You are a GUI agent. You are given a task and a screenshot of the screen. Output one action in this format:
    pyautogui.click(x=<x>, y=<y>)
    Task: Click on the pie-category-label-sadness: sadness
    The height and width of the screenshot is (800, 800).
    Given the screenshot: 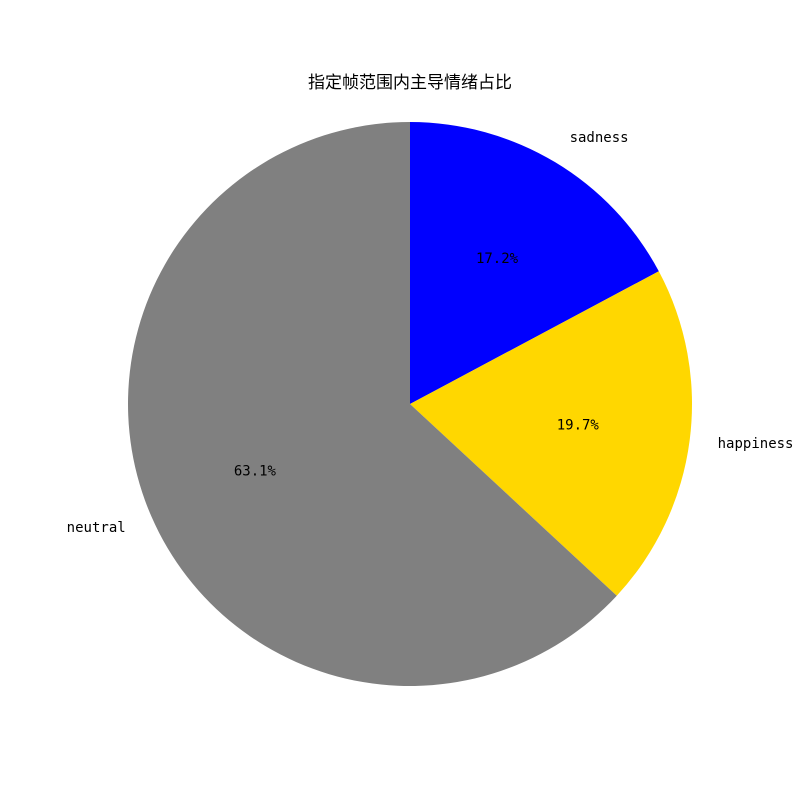 What is the action you would take?
    pyautogui.click(x=599, y=138)
    